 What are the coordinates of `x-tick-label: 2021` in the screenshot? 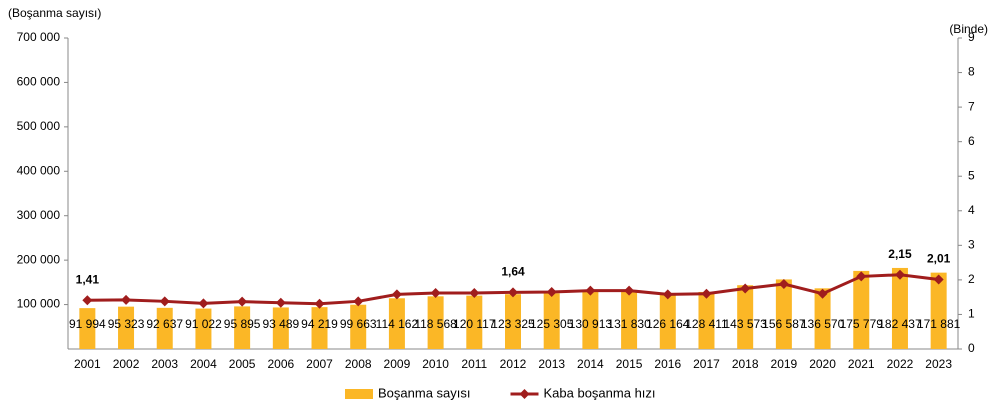 It's located at (861, 364).